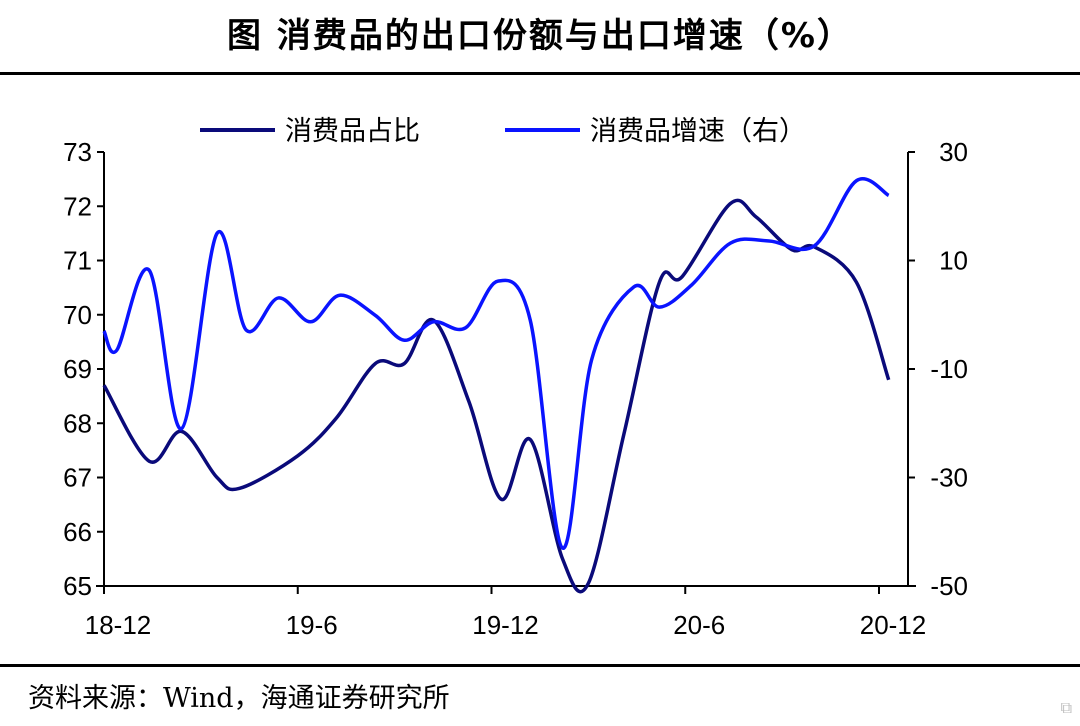 The image size is (1080, 726). Describe the element at coordinates (698, 131) in the screenshot. I see `legend-growth-label: 消费品增速（右）` at that location.